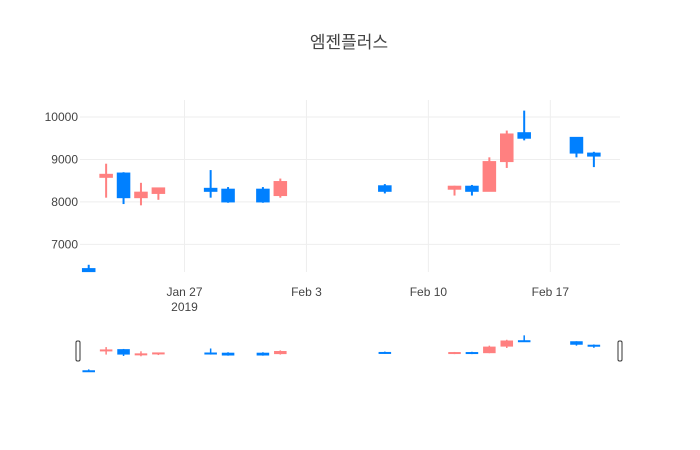 This screenshot has width=700, height=450. I want to click on x-tick-label: Feb 3, so click(306, 292).